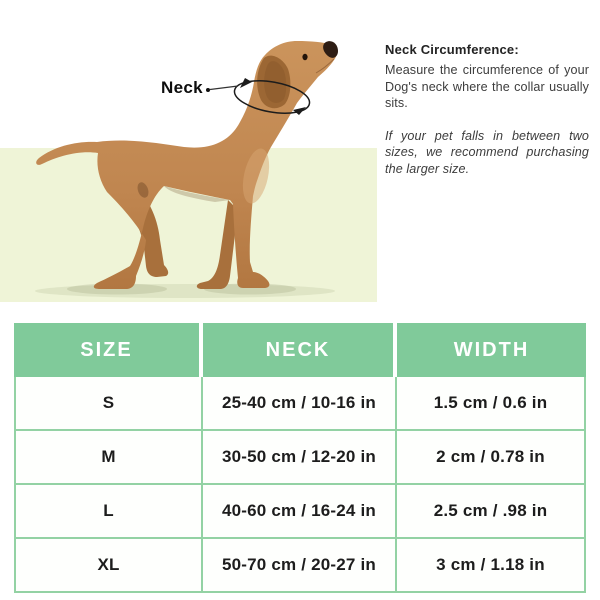 This screenshot has width=600, height=600. What do you see at coordinates (325, 66) in the screenshot?
I see `dog-mouth-line` at bounding box center [325, 66].